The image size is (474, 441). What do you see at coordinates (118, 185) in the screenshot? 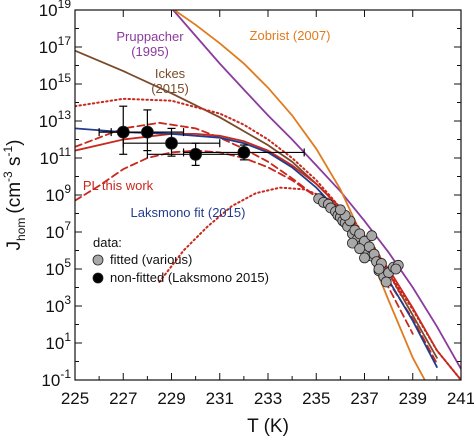
I see `annotation-pl-this-work: PL this work` at bounding box center [118, 185].